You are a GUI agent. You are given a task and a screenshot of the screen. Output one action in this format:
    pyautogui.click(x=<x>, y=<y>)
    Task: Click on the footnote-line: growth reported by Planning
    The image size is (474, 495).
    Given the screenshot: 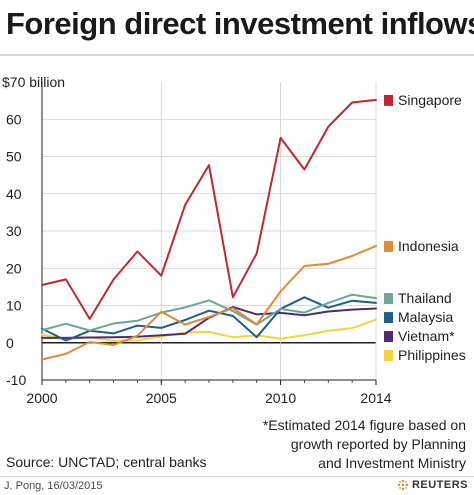 What is the action you would take?
    pyautogui.click(x=378, y=444)
    